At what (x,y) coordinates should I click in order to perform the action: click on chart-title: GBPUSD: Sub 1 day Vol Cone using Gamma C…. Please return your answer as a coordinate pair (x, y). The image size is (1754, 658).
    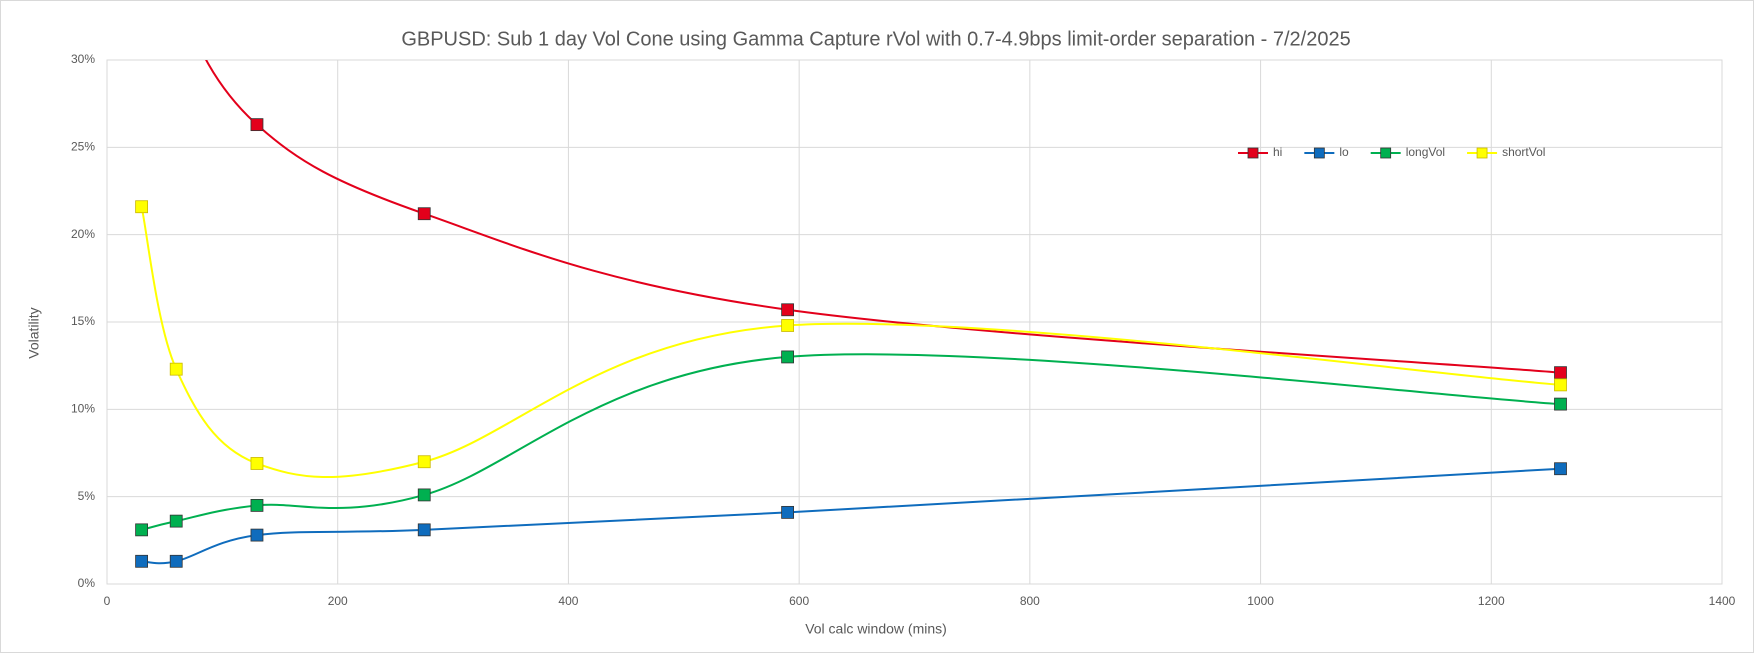
    Looking at the image, I should click on (875, 39).